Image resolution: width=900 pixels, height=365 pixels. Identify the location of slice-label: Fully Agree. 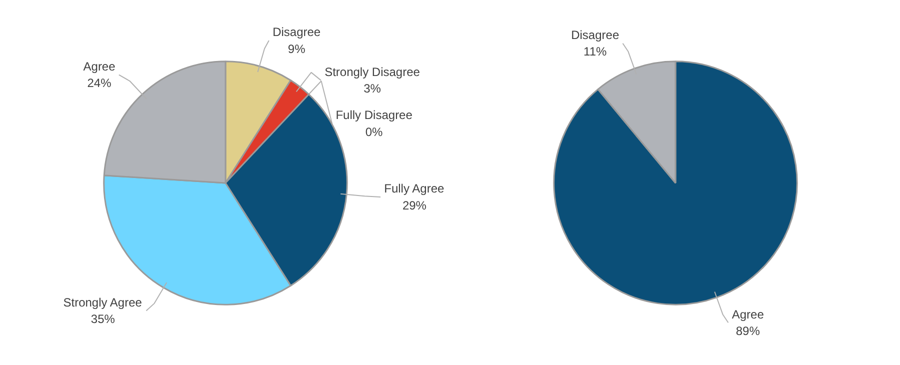
(414, 189).